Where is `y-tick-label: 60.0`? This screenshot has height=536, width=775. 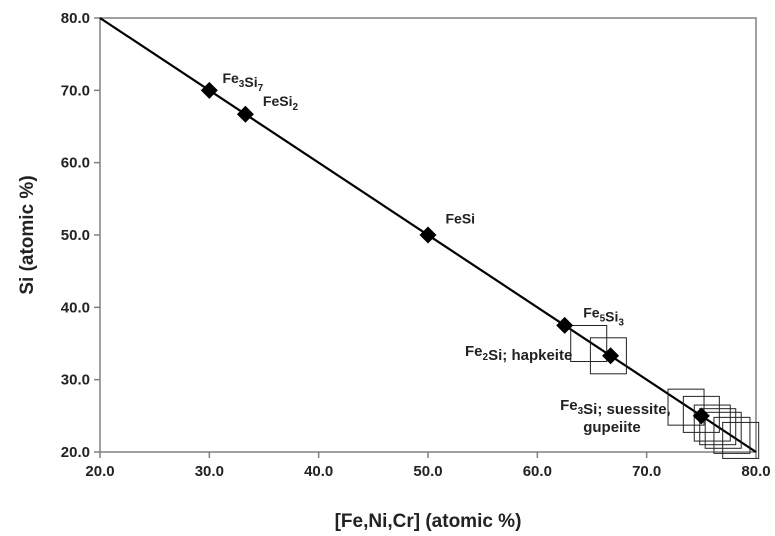 y-tick-label: 60.0 is located at coordinates (75, 163).